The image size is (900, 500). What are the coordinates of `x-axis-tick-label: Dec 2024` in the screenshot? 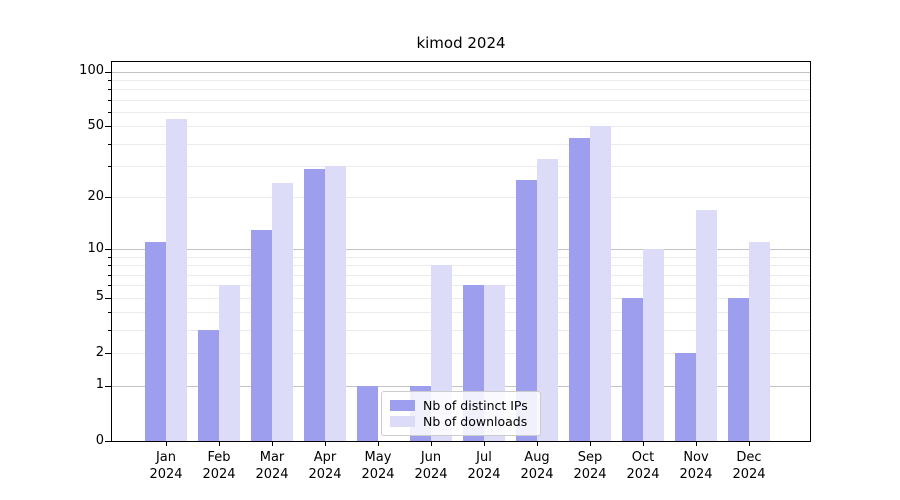 It's located at (749, 466).